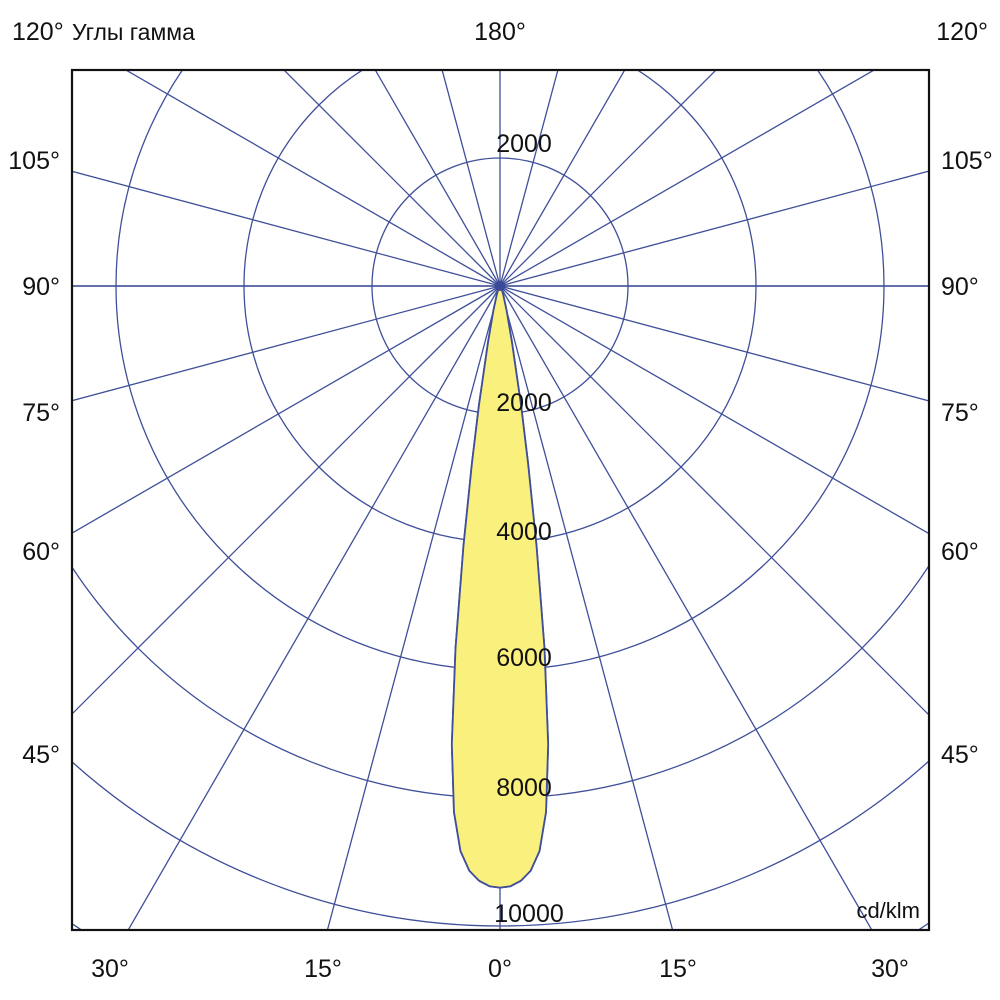 This screenshot has width=1000, height=1000. Describe the element at coordinates (41, 413) in the screenshot. I see `left-axis-tick-label: 75°` at that location.